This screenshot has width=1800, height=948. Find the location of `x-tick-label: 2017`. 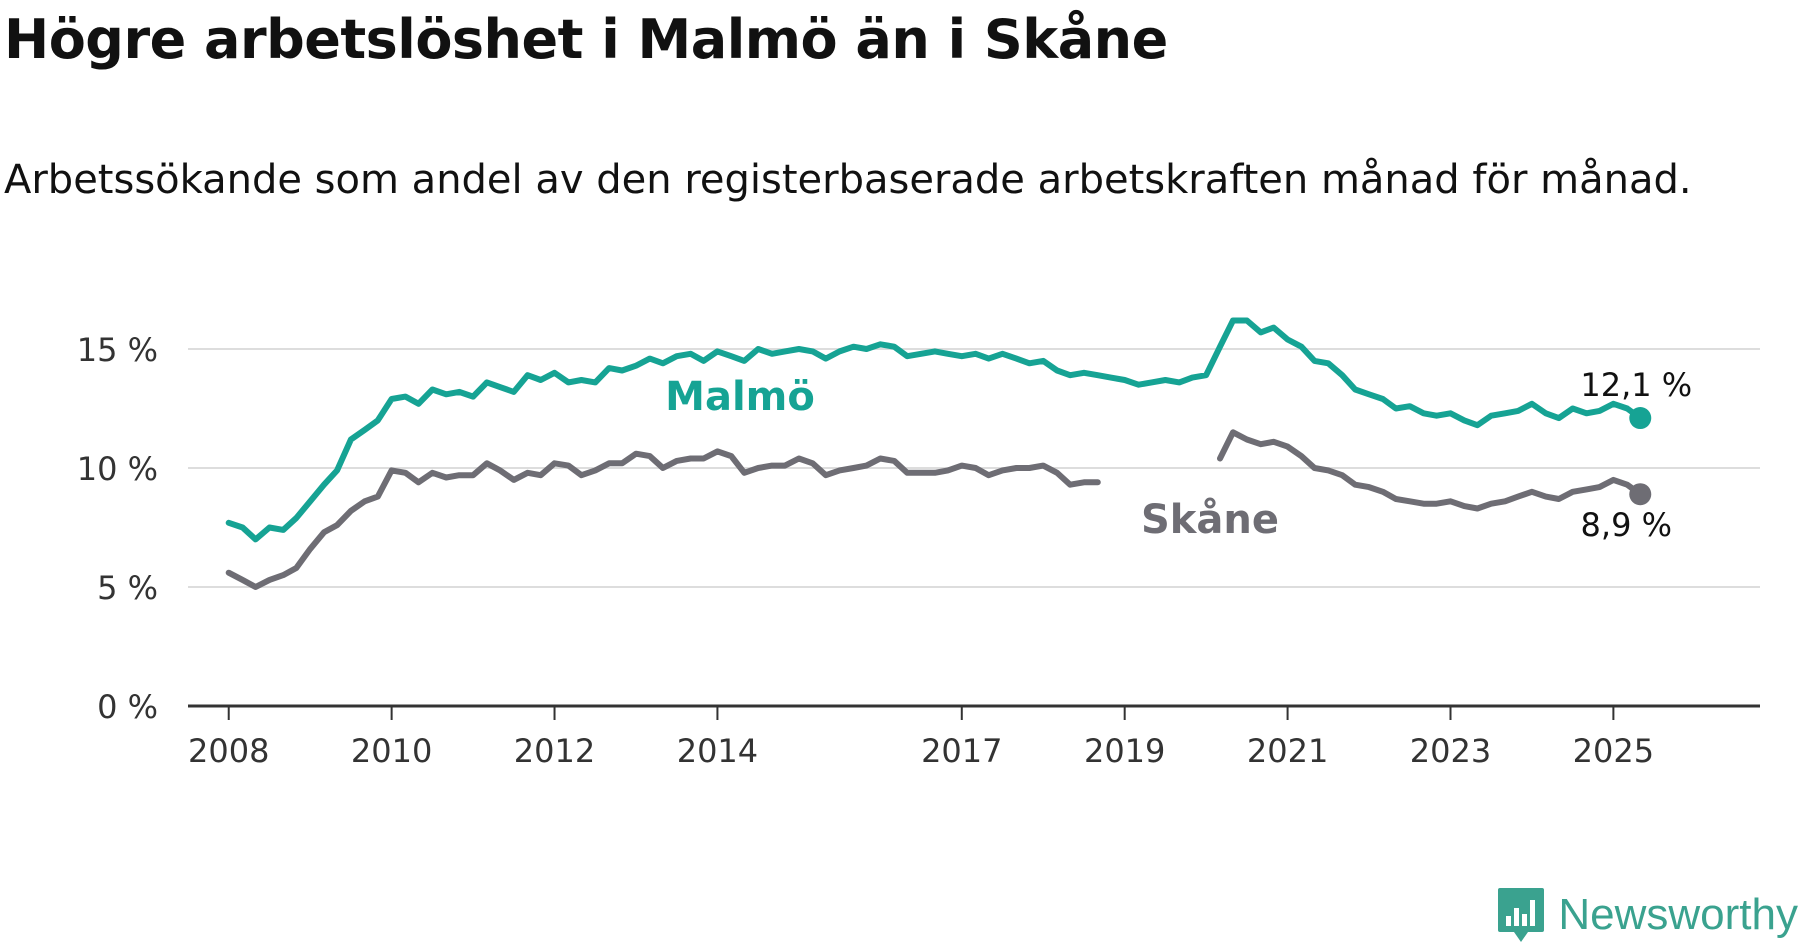

x-tick-label: 2017 is located at coordinates (961, 751).